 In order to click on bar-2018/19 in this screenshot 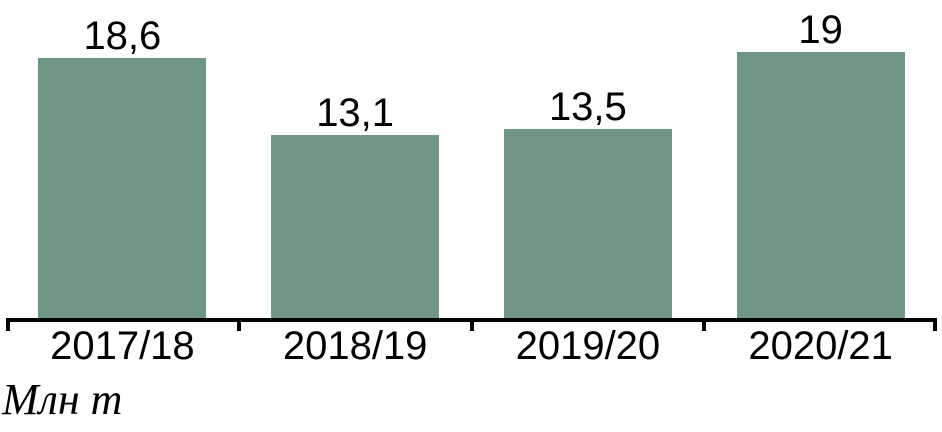, I will do `click(355, 226)`.